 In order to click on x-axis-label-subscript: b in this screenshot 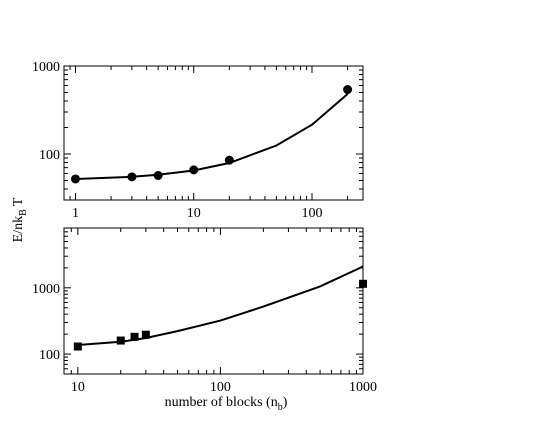, I will do `click(280, 407)`.